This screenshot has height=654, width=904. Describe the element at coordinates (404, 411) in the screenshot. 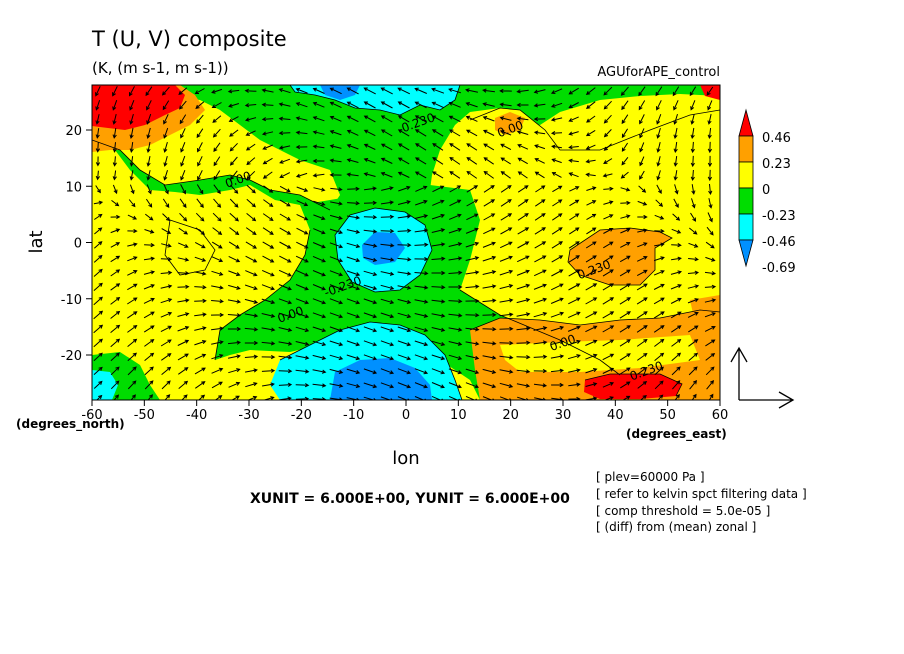

I see `x-axis: -60 -50 -40 -30 -20 -10 0 10 20 30 40 50 60` at that location.